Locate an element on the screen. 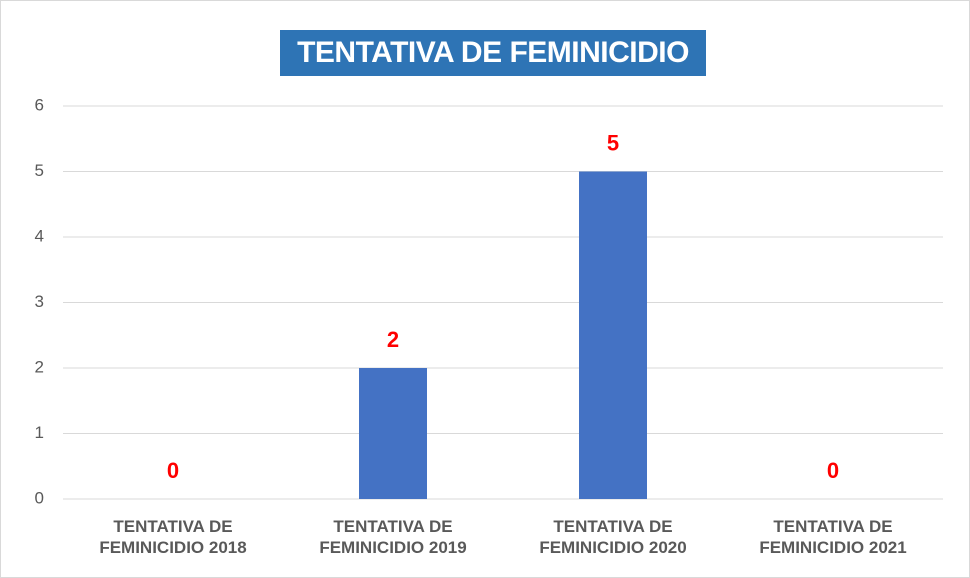 The height and width of the screenshot is (578, 970). y-tick-label: 1 is located at coordinates (39, 432).